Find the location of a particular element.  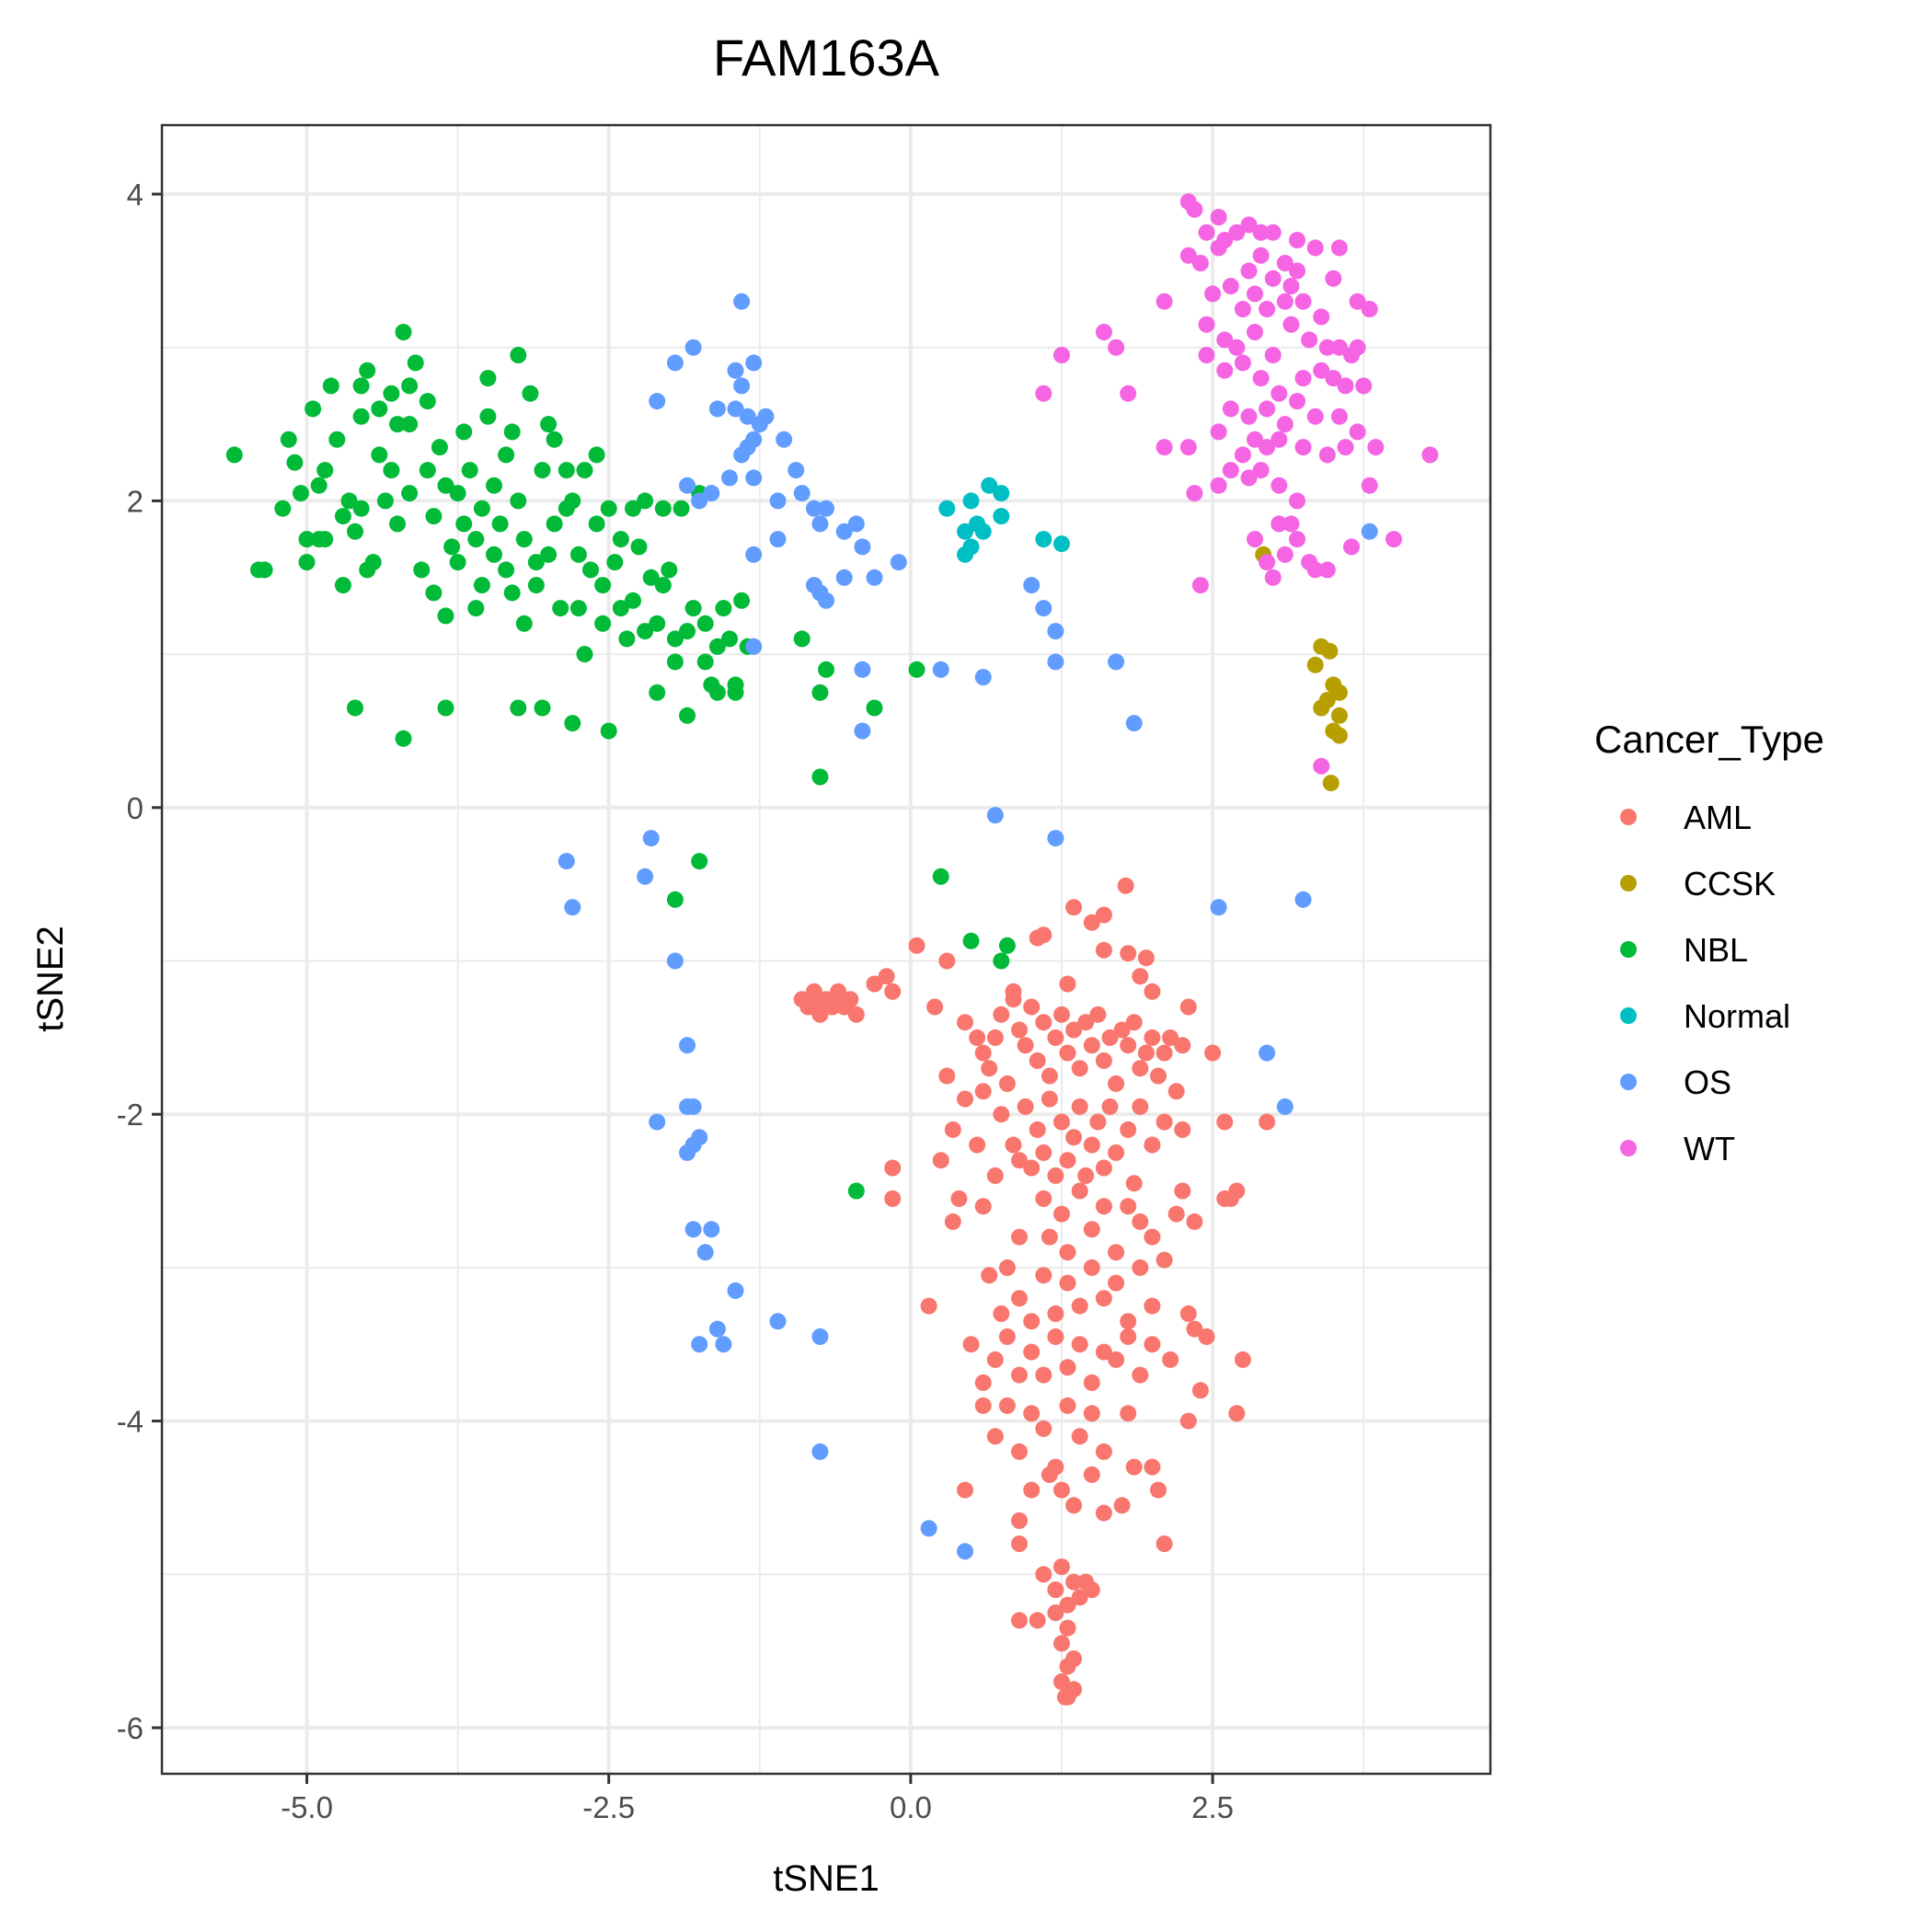

y-tick-label: -4 is located at coordinates (130, 1422).